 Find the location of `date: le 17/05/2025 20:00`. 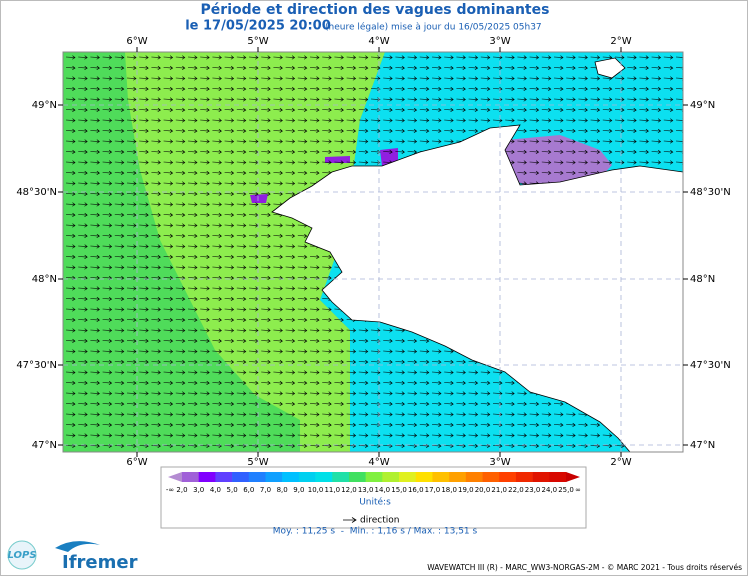

date: le 17/05/2025 20:00 is located at coordinates (258, 26).